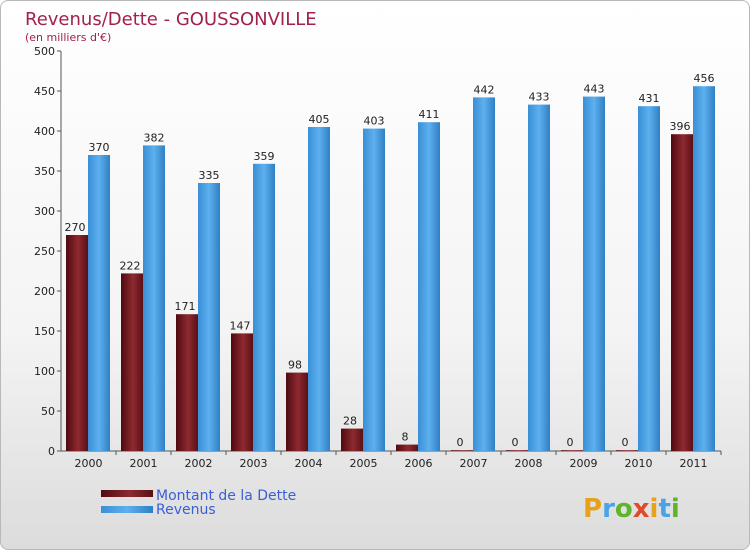 Image resolution: width=750 pixels, height=550 pixels. Describe the element at coordinates (419, 463) in the screenshot. I see `x-tick-label: 2006` at that location.